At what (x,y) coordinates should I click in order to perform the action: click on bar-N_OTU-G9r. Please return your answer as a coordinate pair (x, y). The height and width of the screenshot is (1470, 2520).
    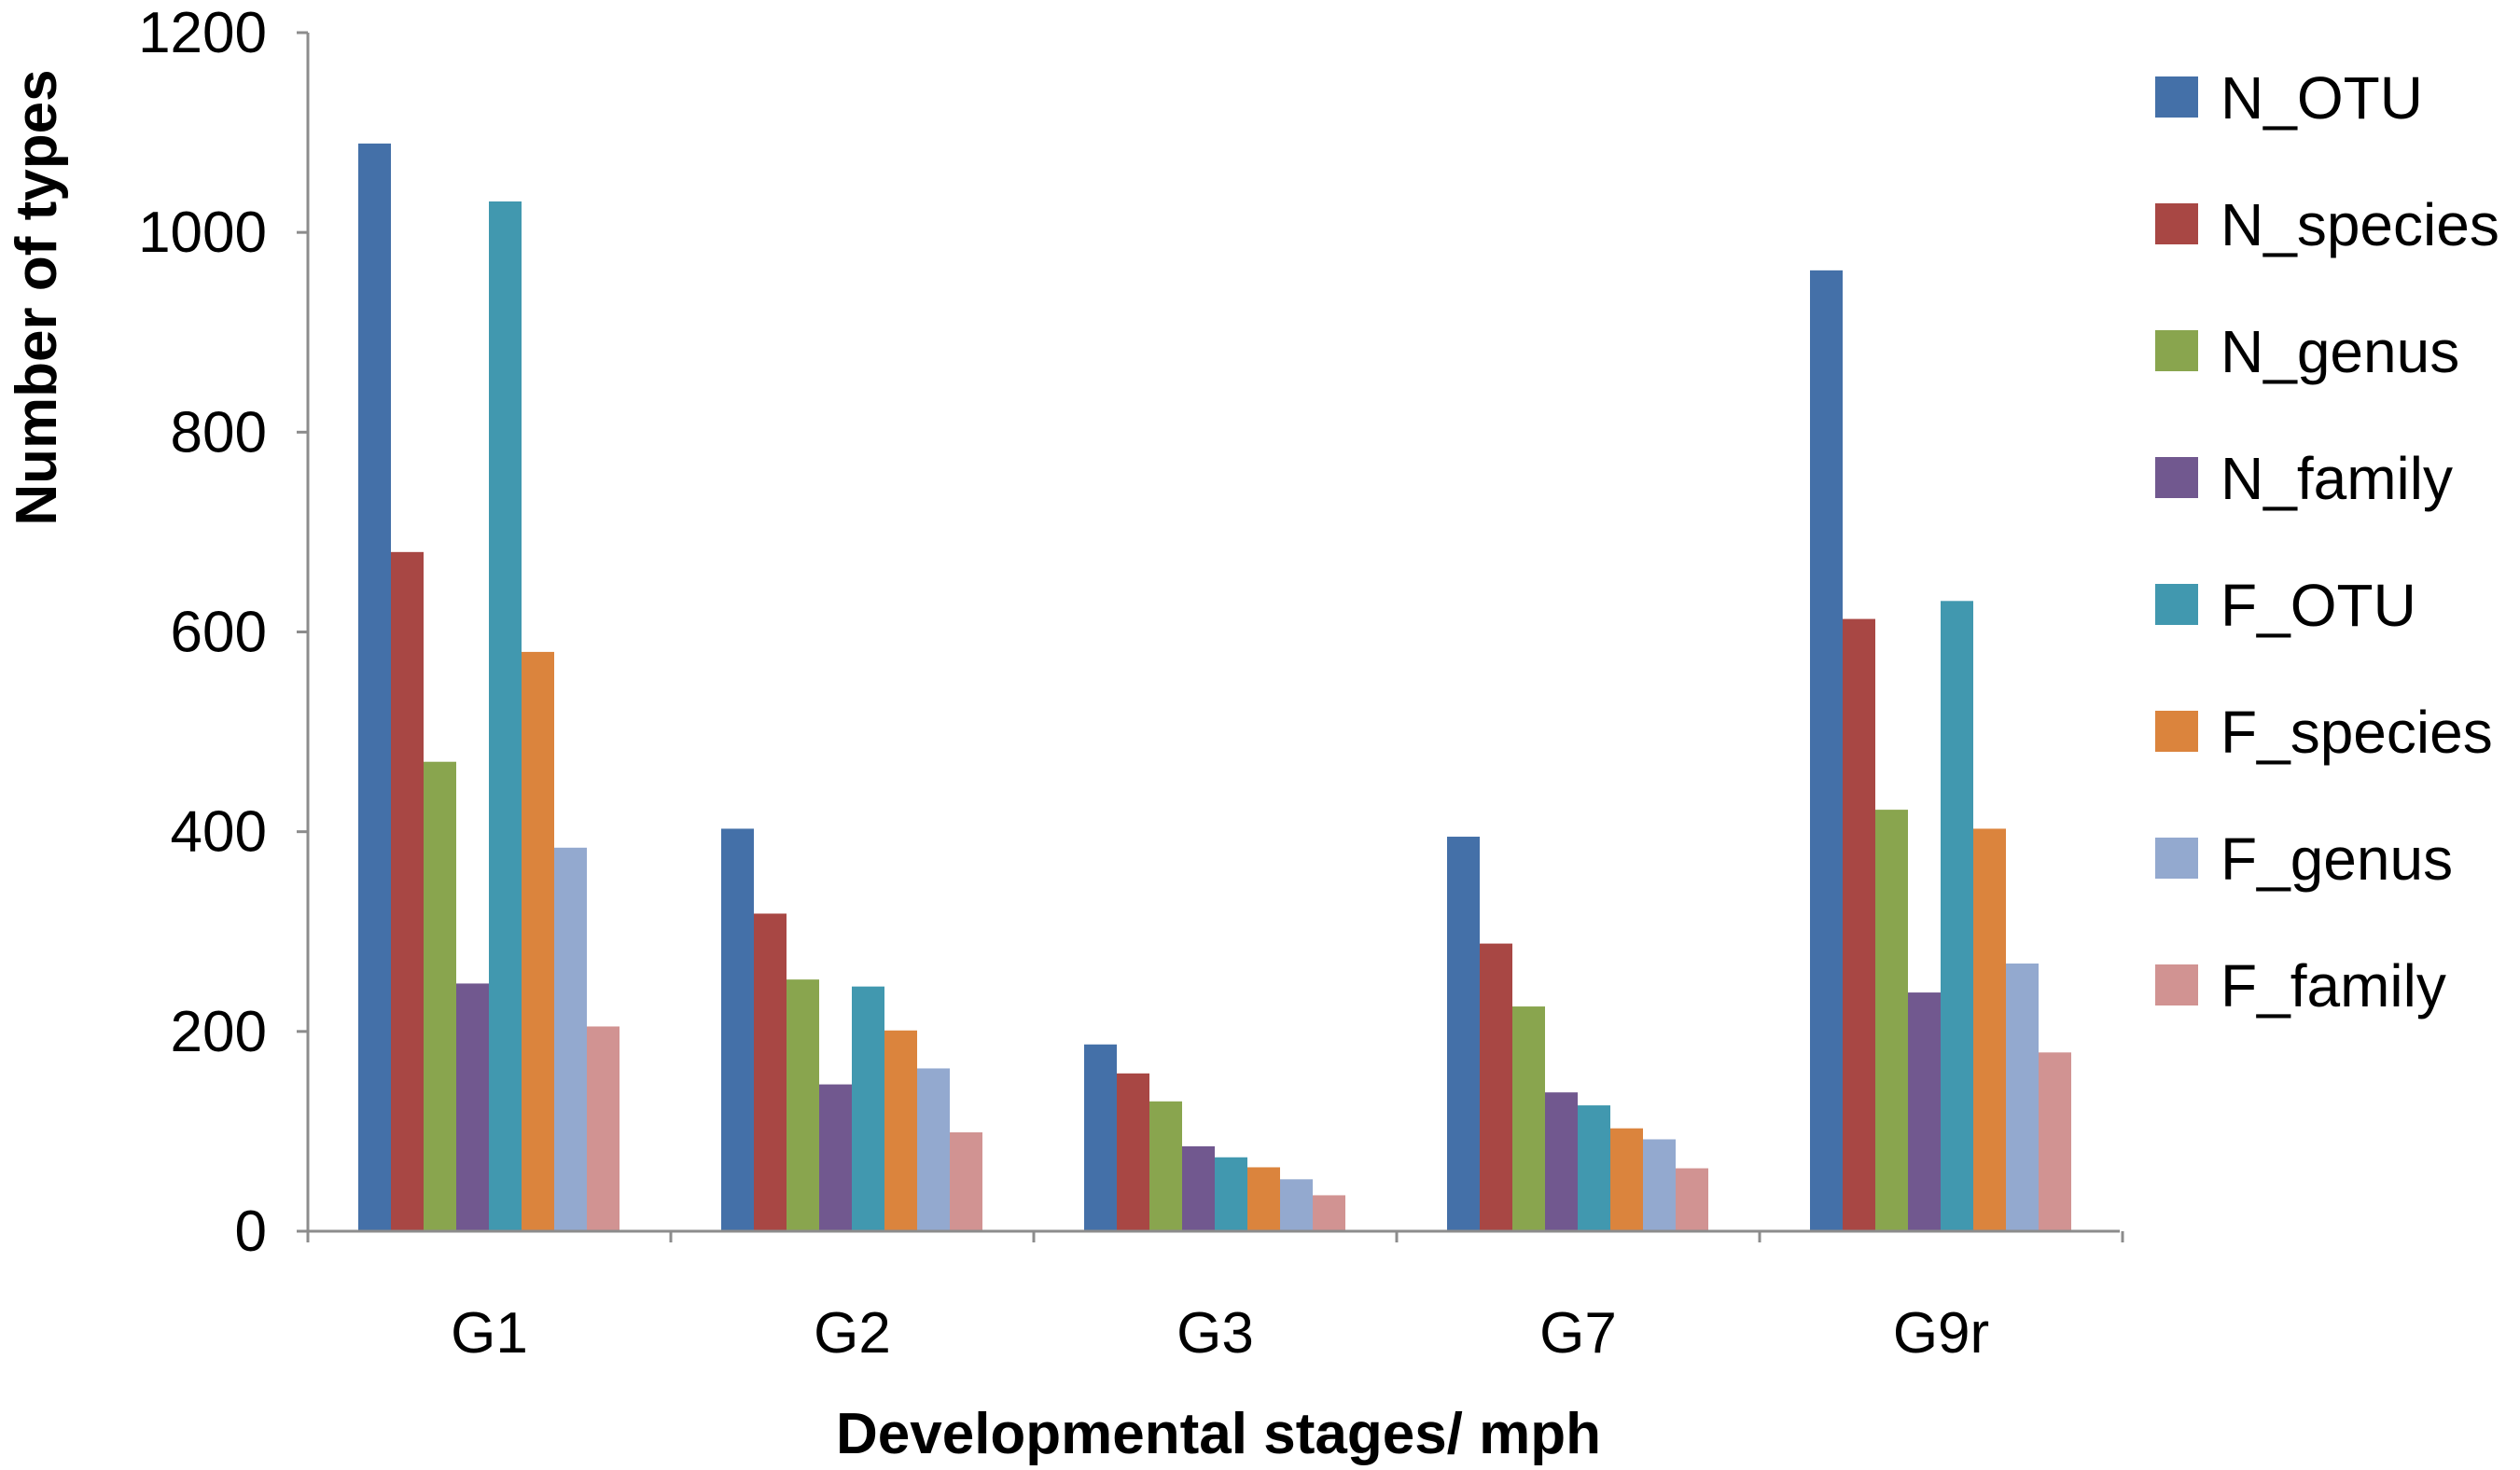
    Looking at the image, I should click on (1826, 750).